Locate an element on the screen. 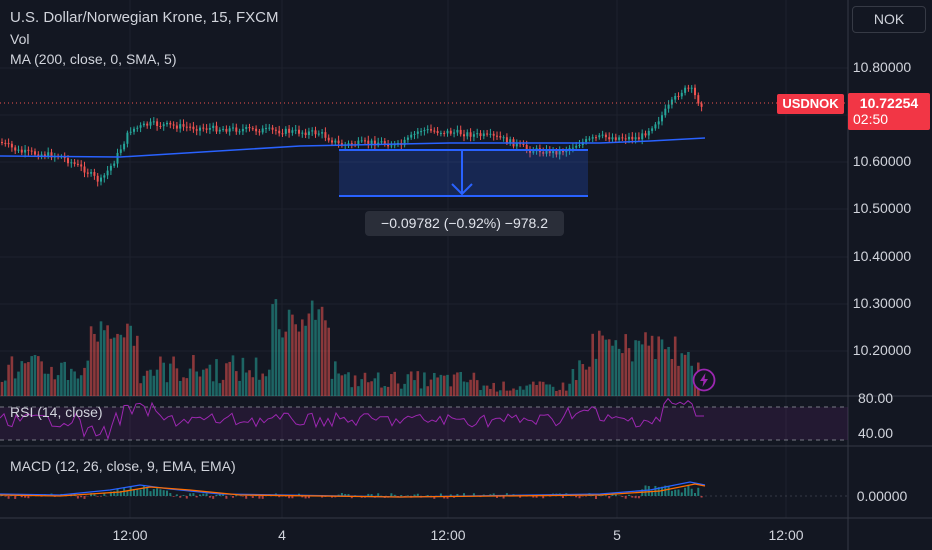  volume-indicator-label: Vol is located at coordinates (20, 39).